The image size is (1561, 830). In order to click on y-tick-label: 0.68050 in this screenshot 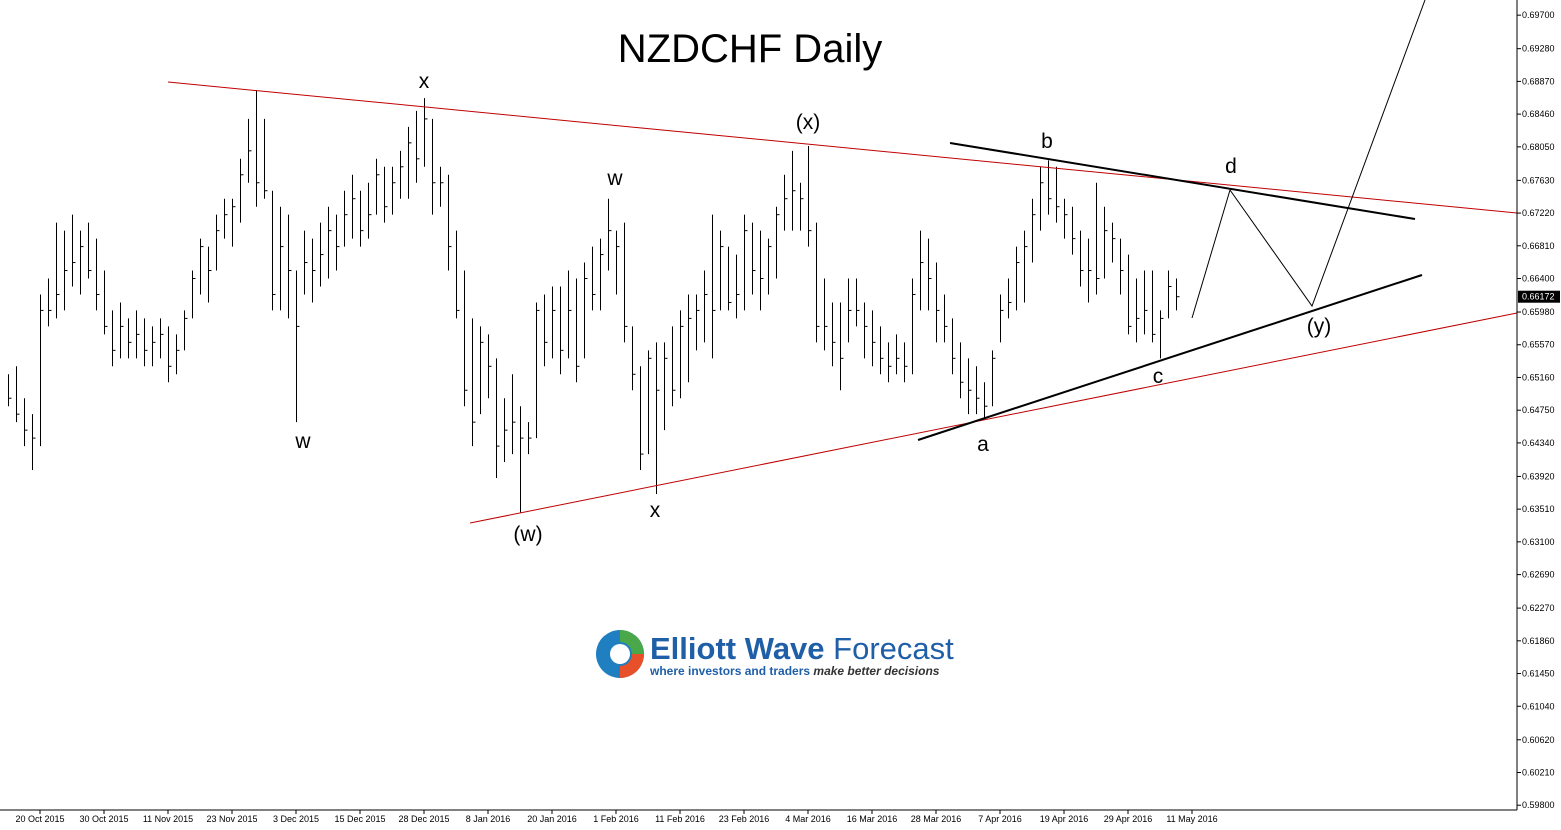, I will do `click(1538, 147)`.